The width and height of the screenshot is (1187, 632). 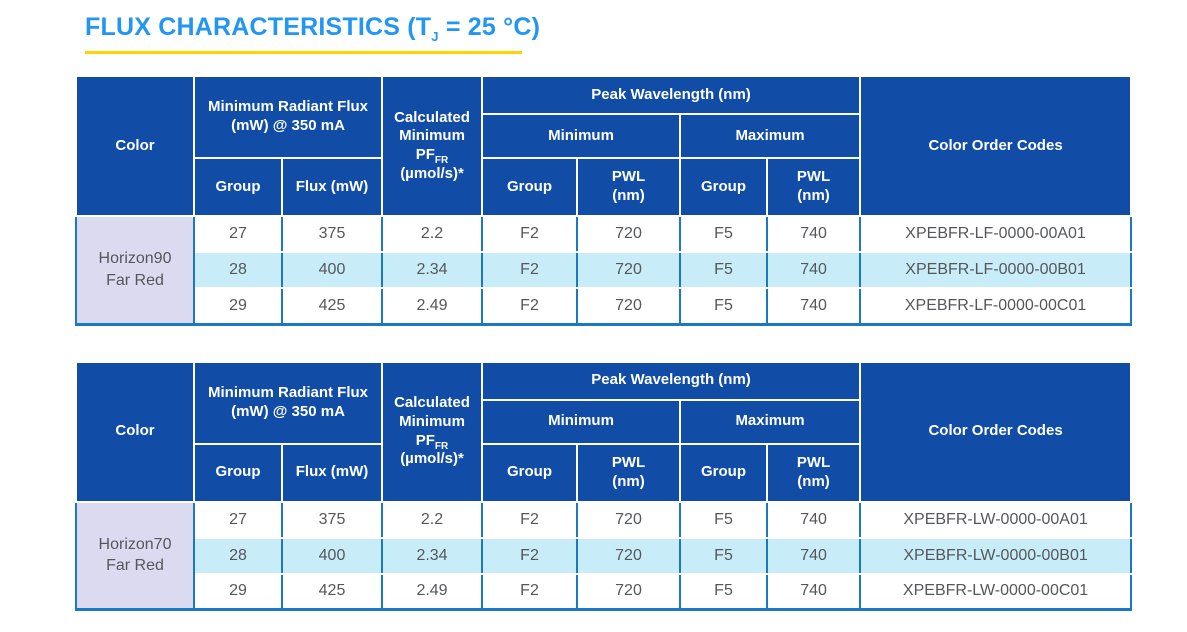 I want to click on color-name-line1: Horizon90, so click(x=135, y=259).